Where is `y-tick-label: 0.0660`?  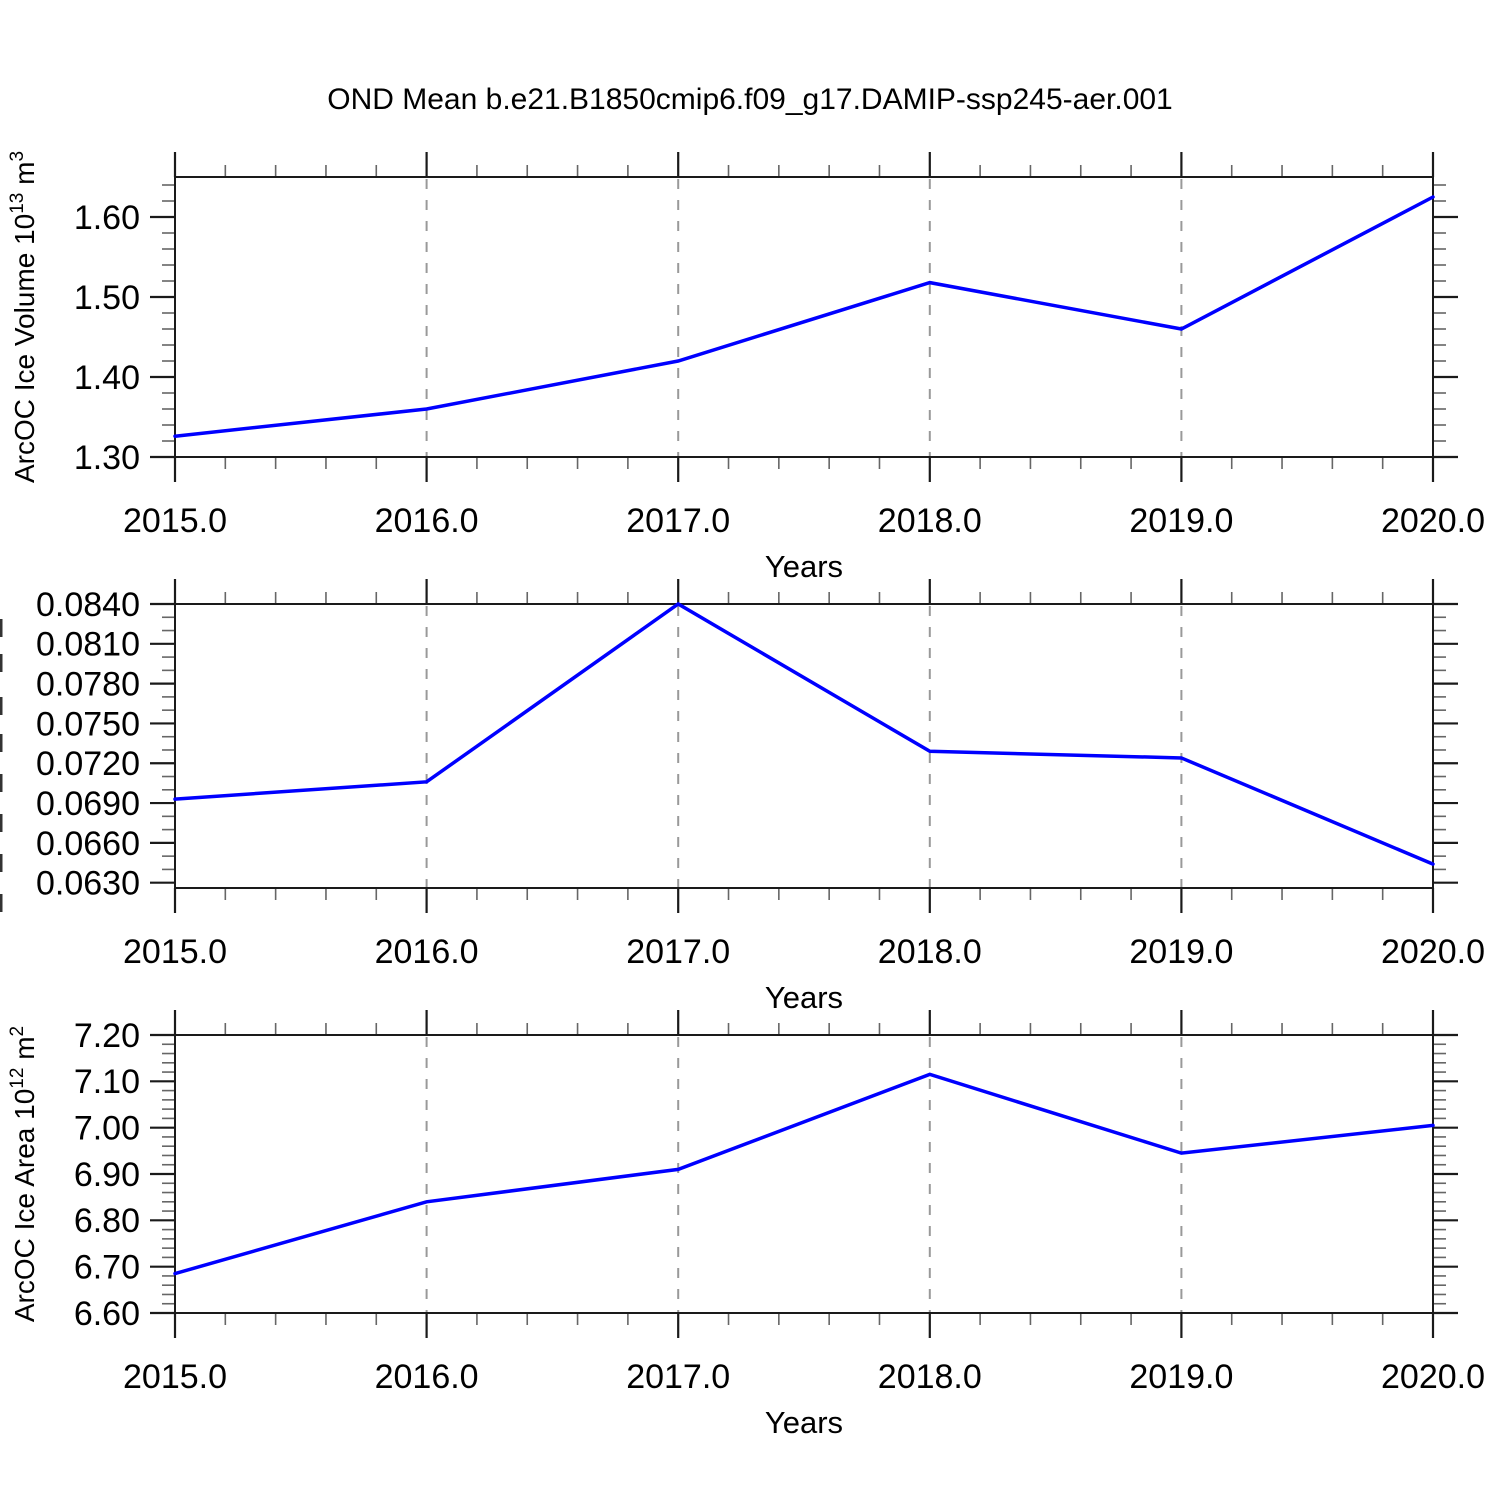 y-tick-label: 0.0660 is located at coordinates (88, 844).